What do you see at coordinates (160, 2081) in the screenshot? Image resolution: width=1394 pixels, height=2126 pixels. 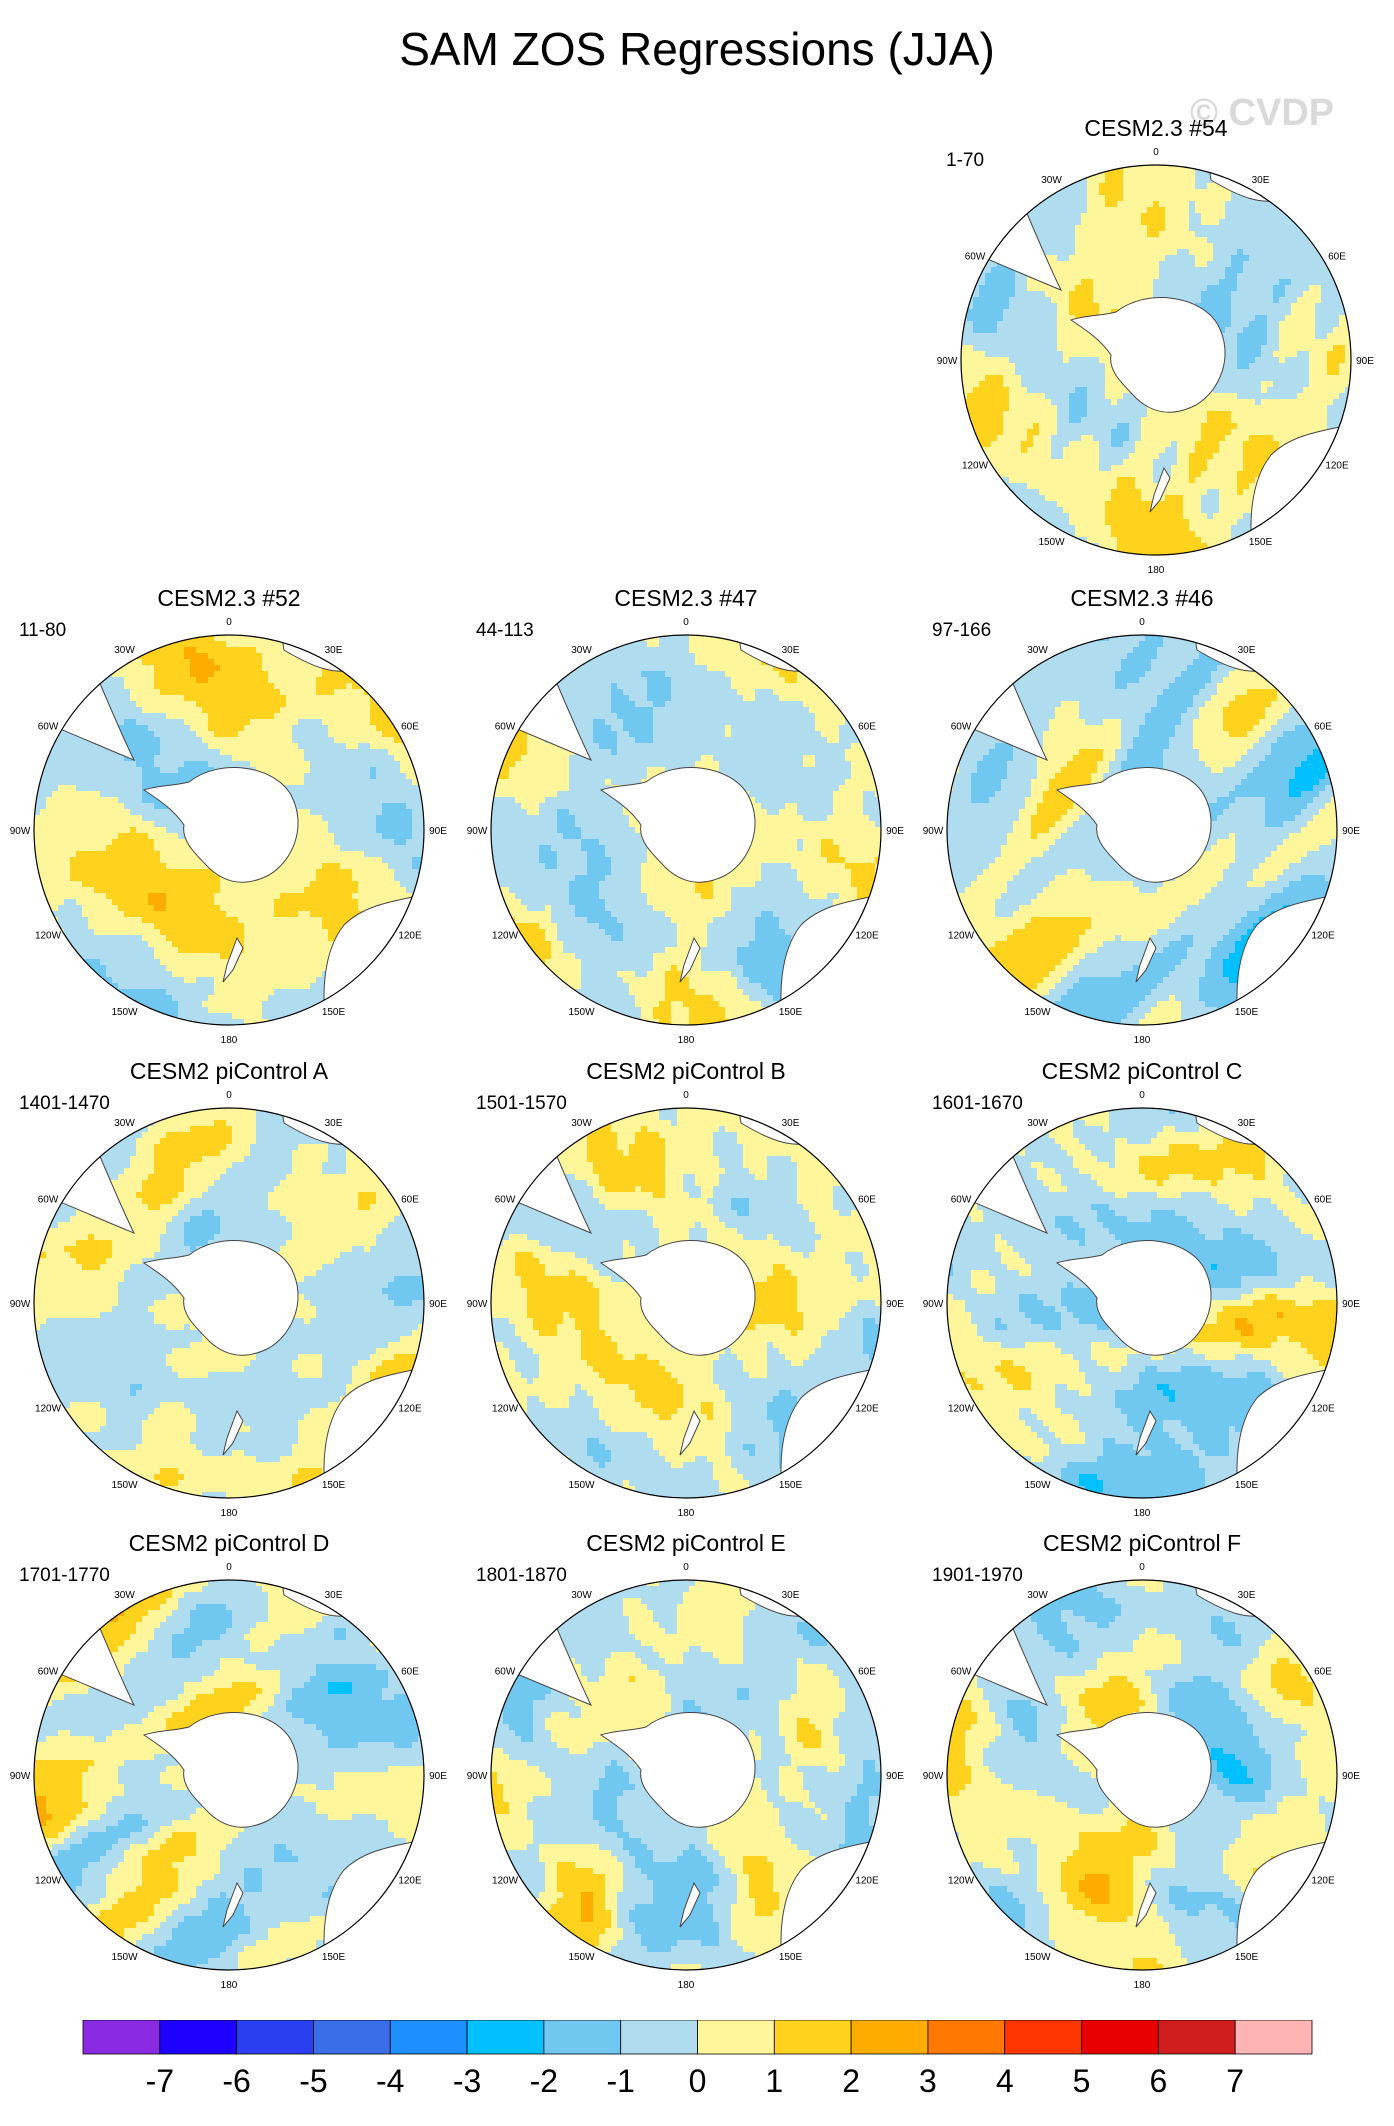 I see `colorbar-label: -7` at bounding box center [160, 2081].